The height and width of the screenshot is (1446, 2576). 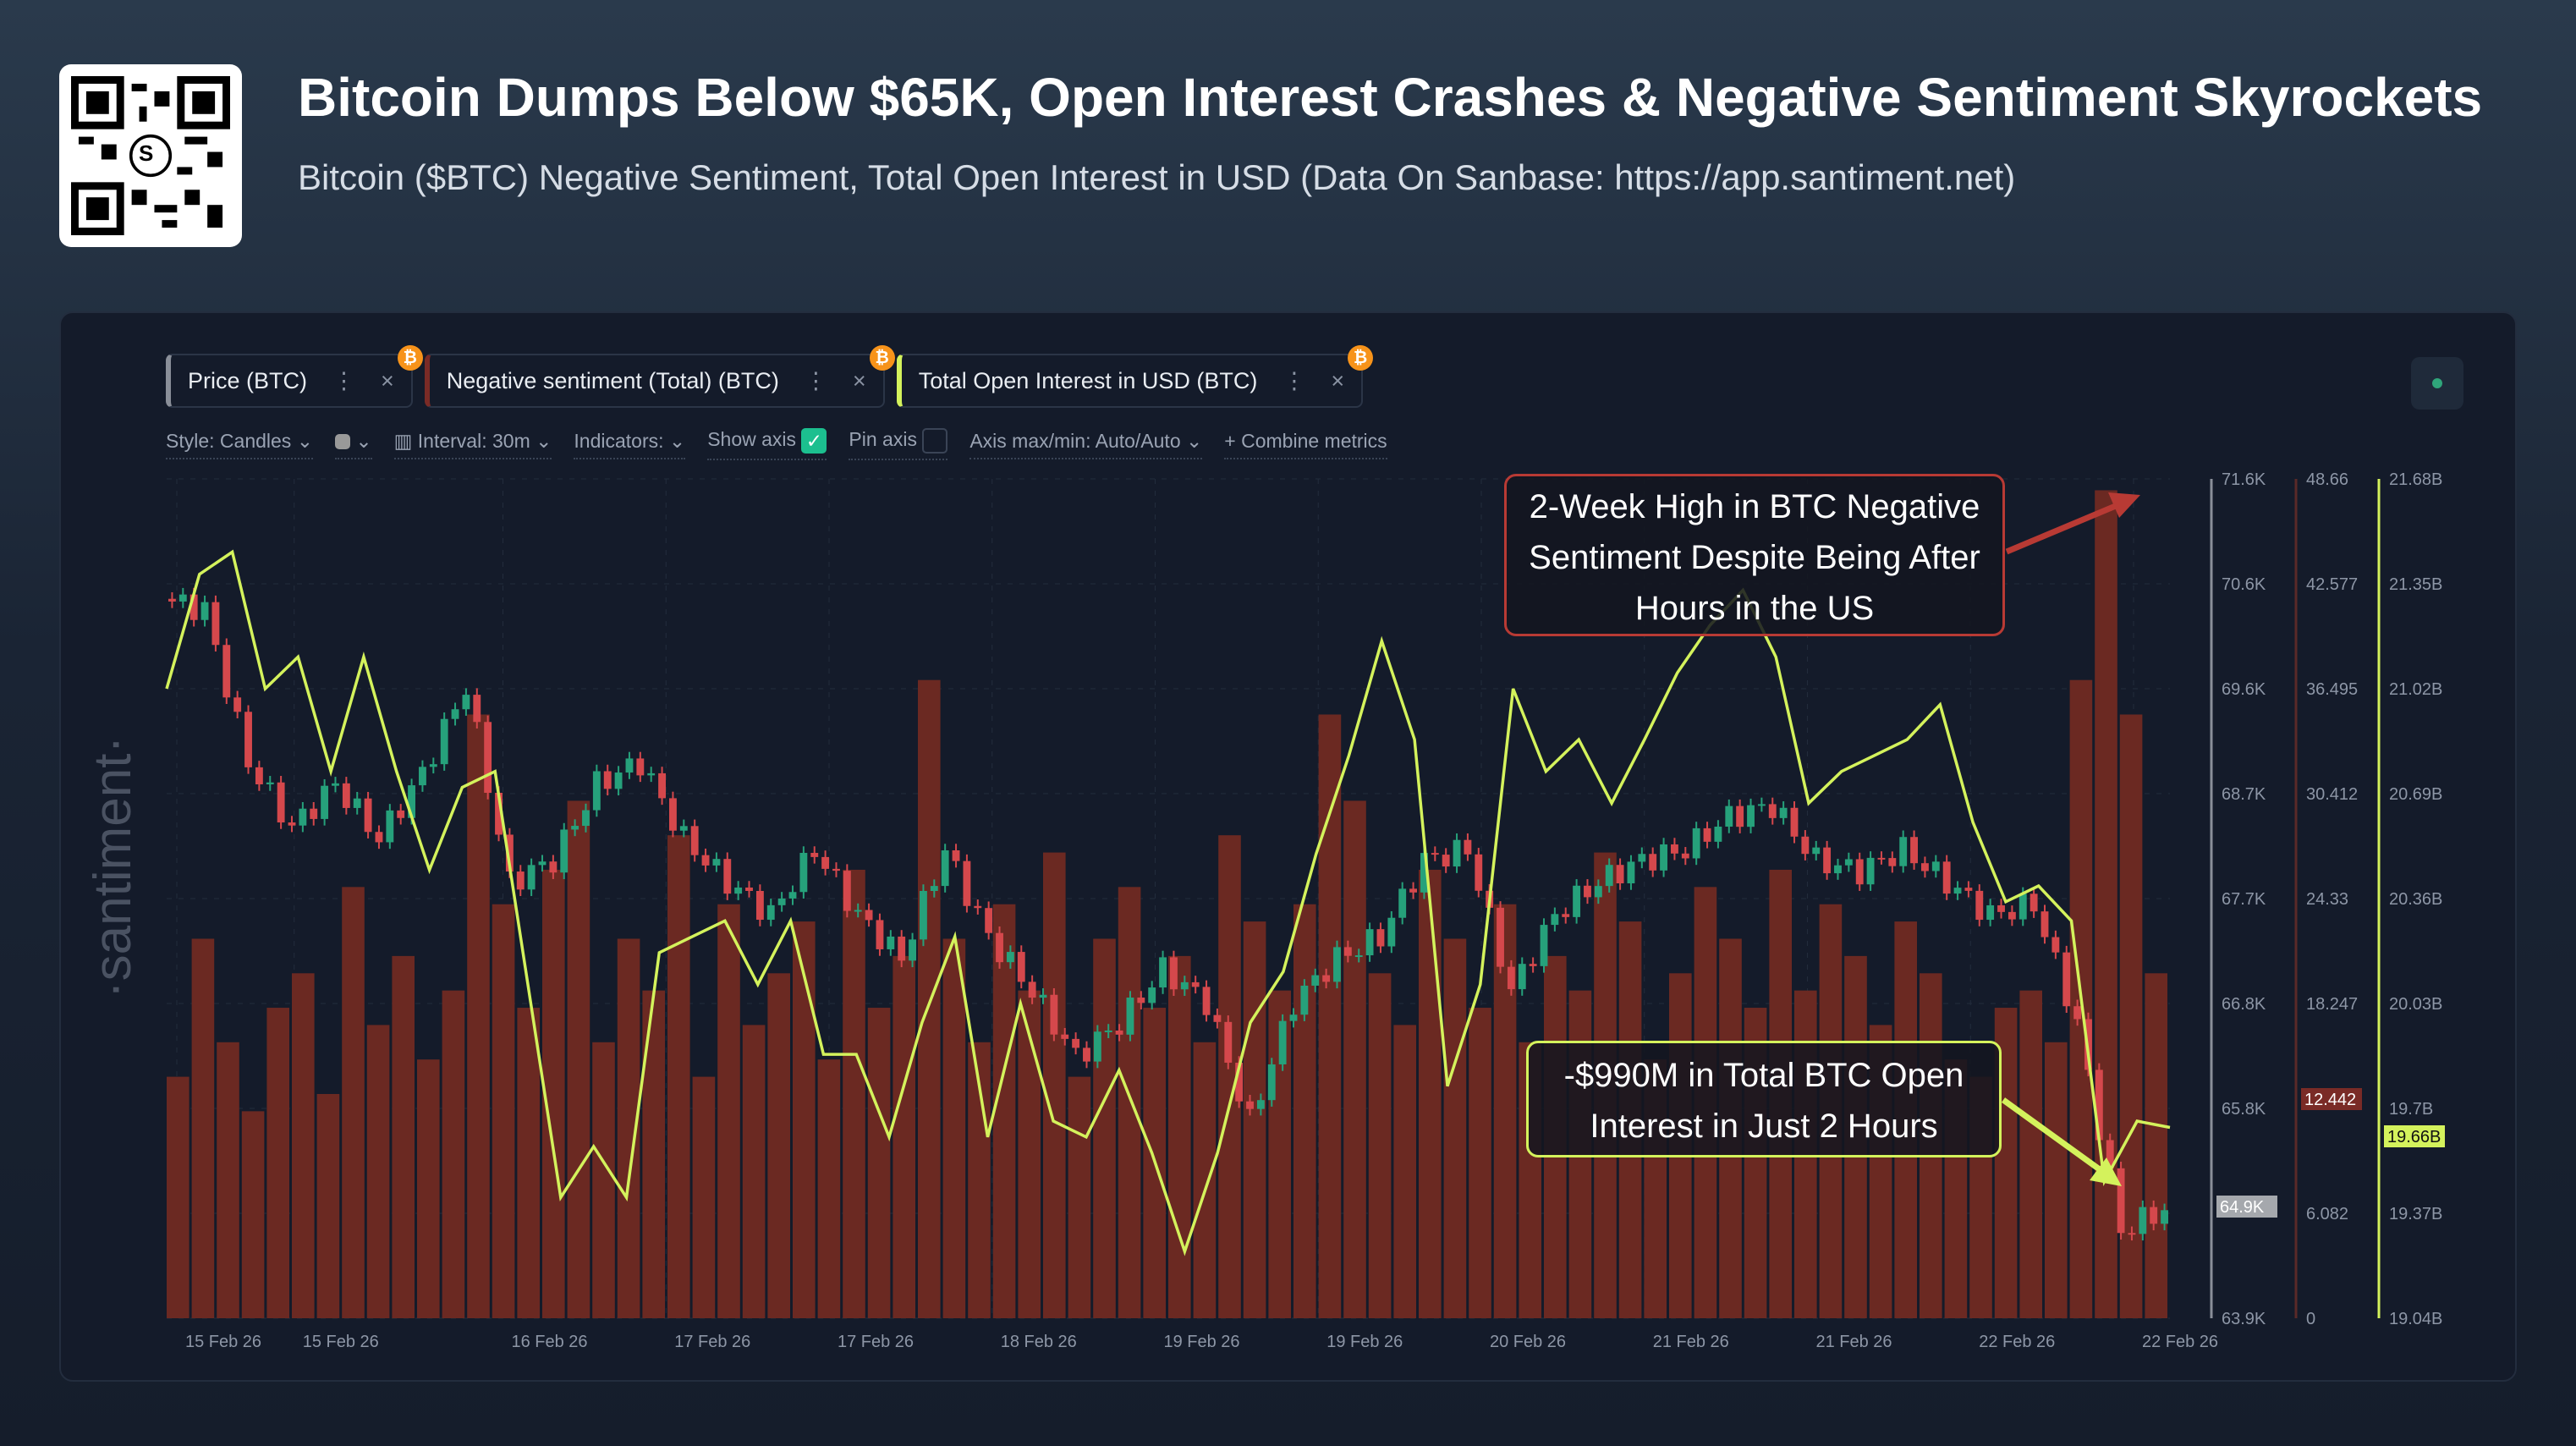 I want to click on combine-metrics-button: + Combine metrics, so click(x=1306, y=444).